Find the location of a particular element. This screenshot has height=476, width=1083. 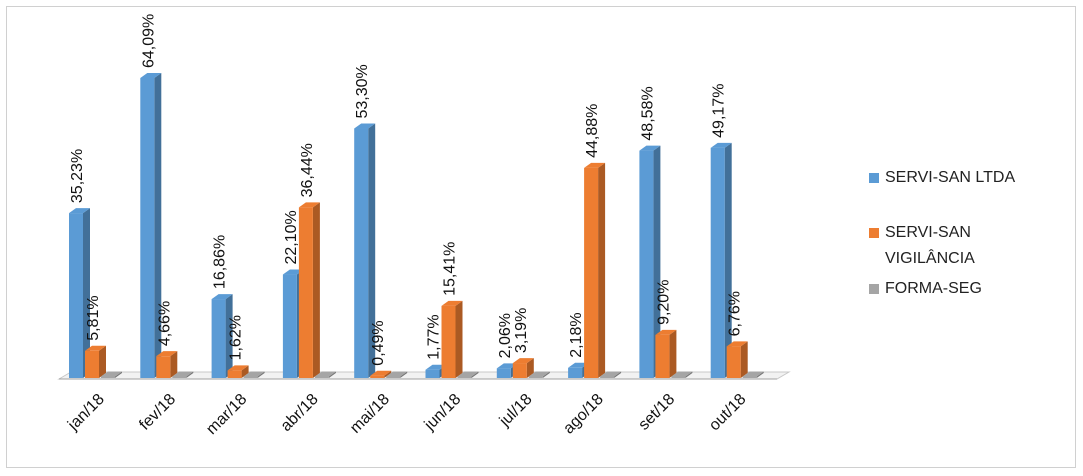

bar-servi-san-ltda-2-side is located at coordinates (229, 336).